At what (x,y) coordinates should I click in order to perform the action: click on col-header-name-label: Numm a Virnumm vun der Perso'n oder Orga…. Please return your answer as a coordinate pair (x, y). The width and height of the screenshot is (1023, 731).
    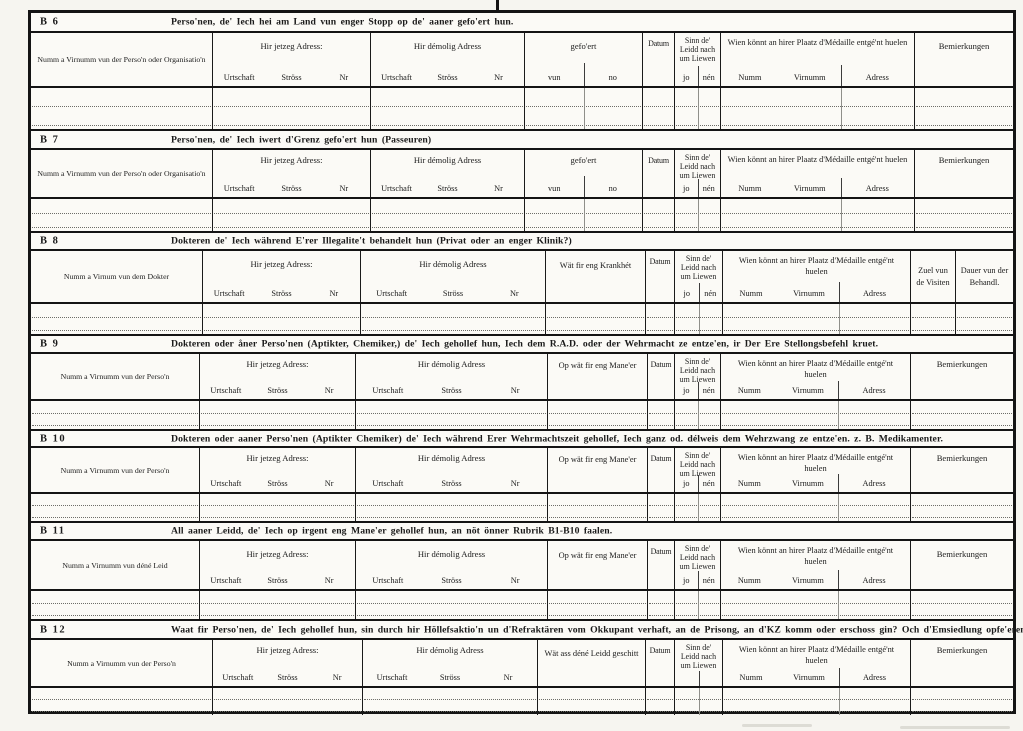
    Looking at the image, I should click on (121, 59).